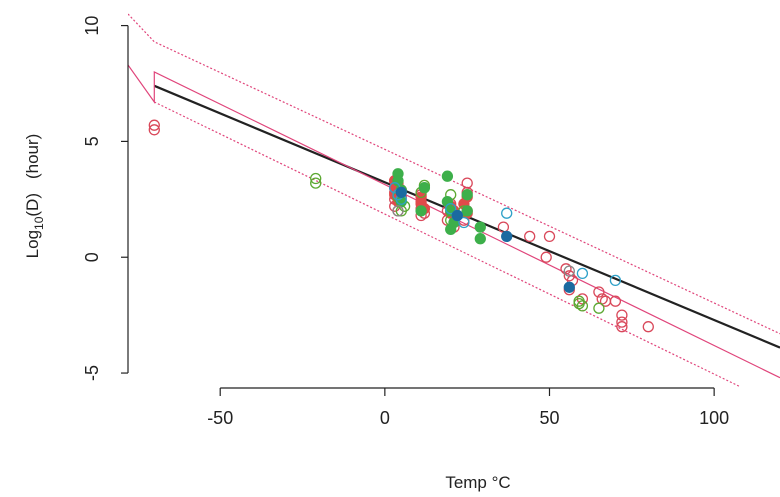  What do you see at coordinates (92, 257) in the screenshot?
I see `y-tick-label: 0` at bounding box center [92, 257].